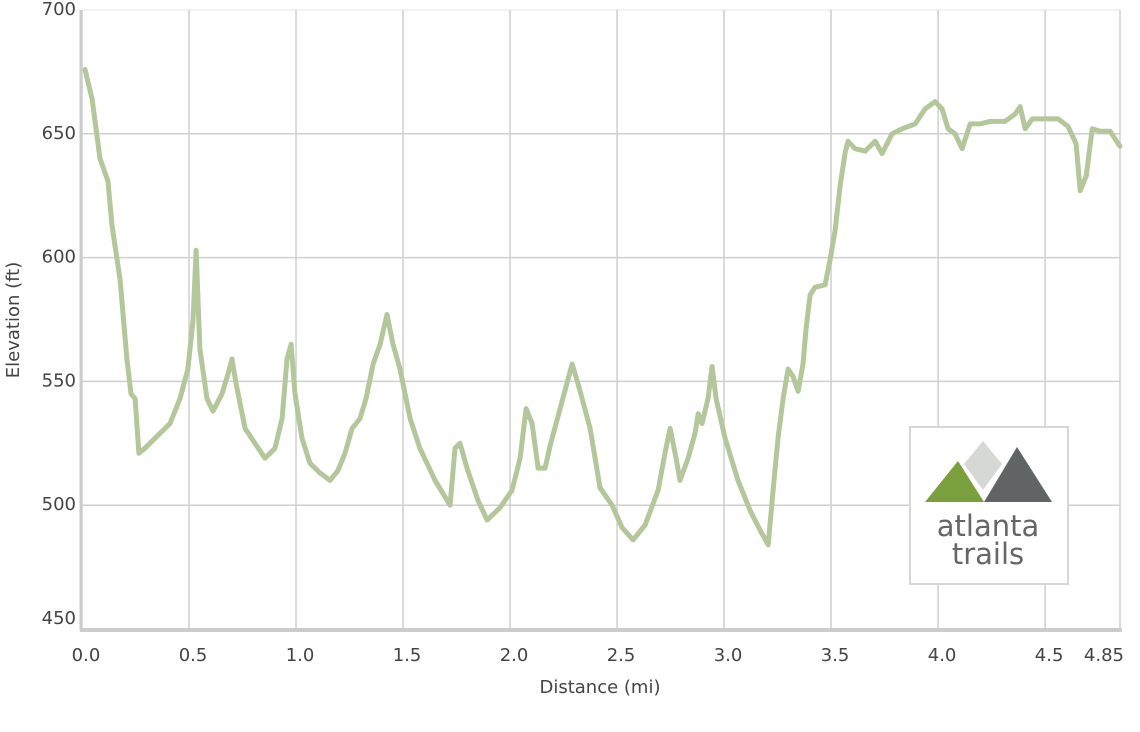 This screenshot has height=732, width=1140. Describe the element at coordinates (59, 133) in the screenshot. I see `y-tick-label: 650` at that location.